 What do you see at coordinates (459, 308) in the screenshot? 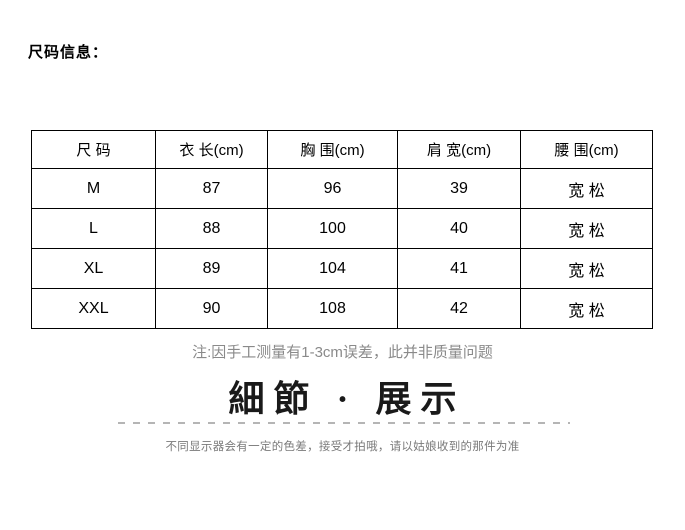
I see `table-cell: 42` at bounding box center [459, 308].